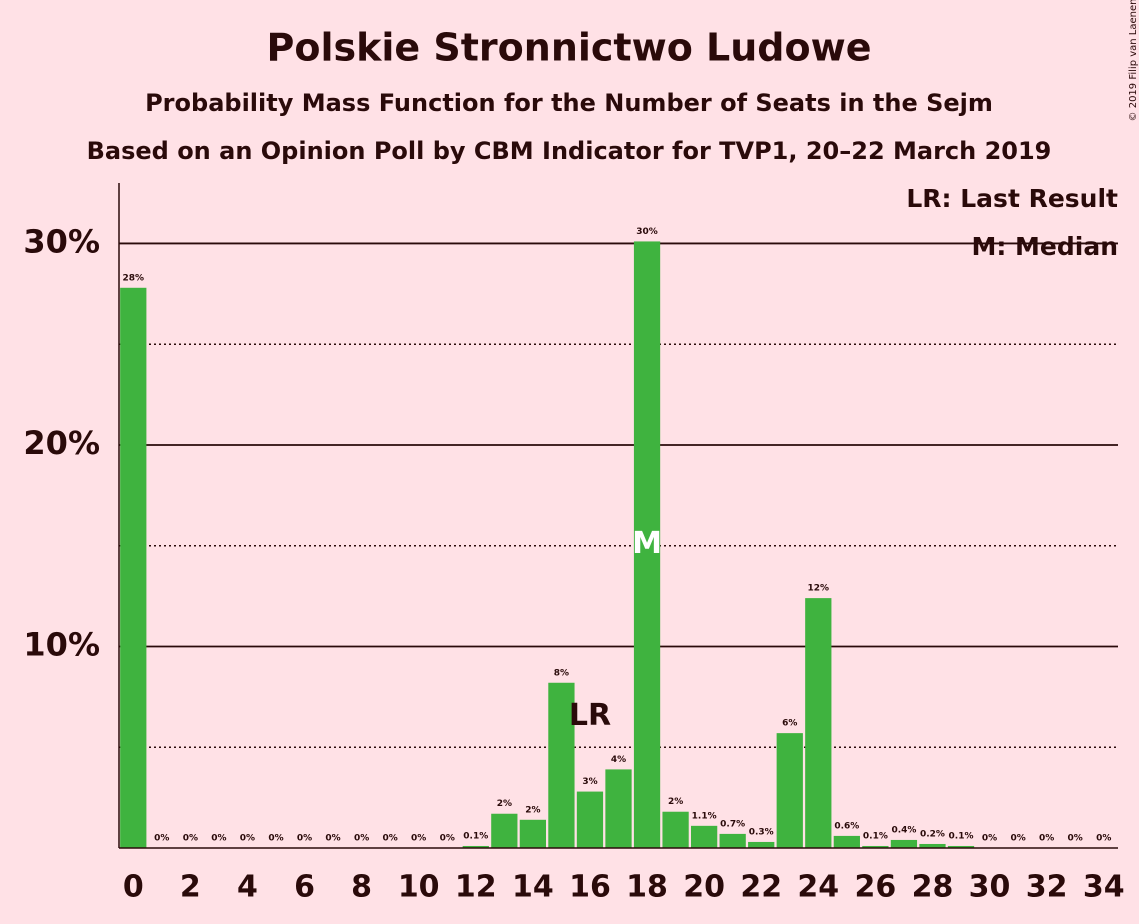 This screenshot has width=1139, height=924. What do you see at coordinates (590, 887) in the screenshot?
I see `x-tick-label: 16` at bounding box center [590, 887].